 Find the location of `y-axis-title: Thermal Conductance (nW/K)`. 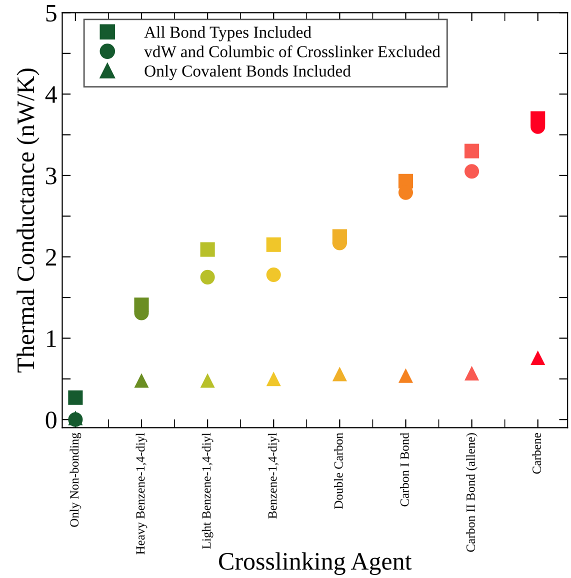

y-axis-title: Thermal Conductance (nW/K) is located at coordinates (28, 220).